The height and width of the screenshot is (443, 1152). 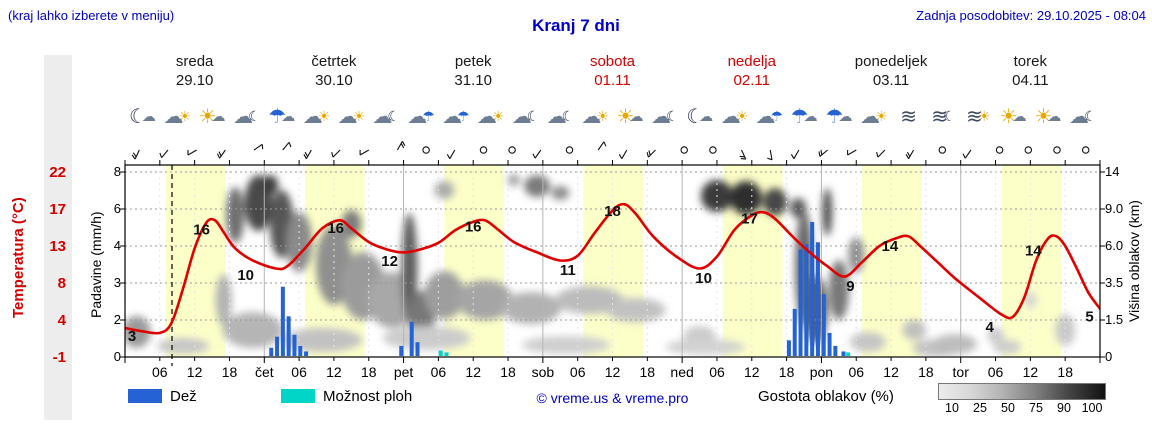 What do you see at coordinates (117, 264) in the screenshot?
I see `precip-axis-ticks: 8 6 4 3 2 0` at bounding box center [117, 264].